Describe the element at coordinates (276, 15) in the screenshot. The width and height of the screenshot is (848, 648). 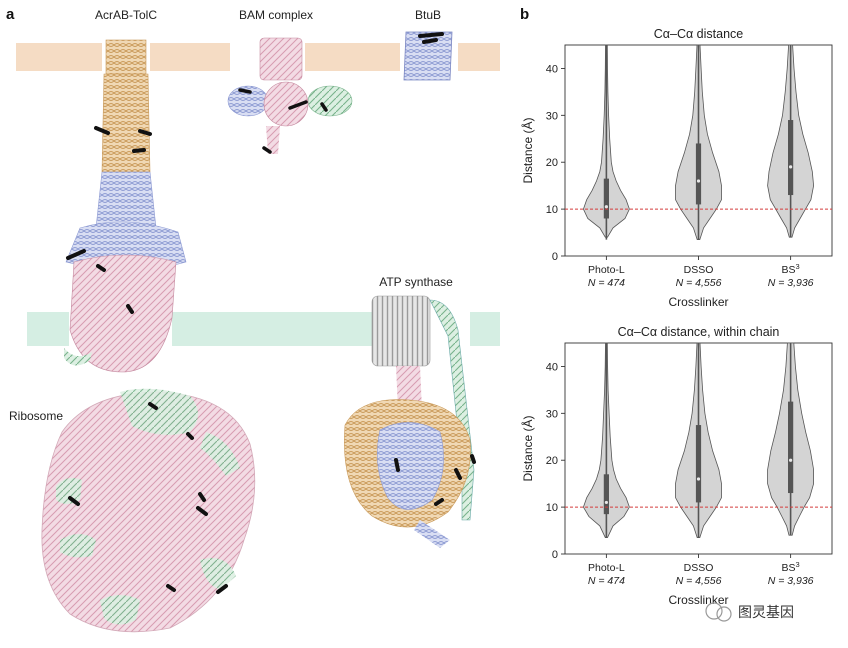
I see `label-bam-complex: BAM complex` at that location.